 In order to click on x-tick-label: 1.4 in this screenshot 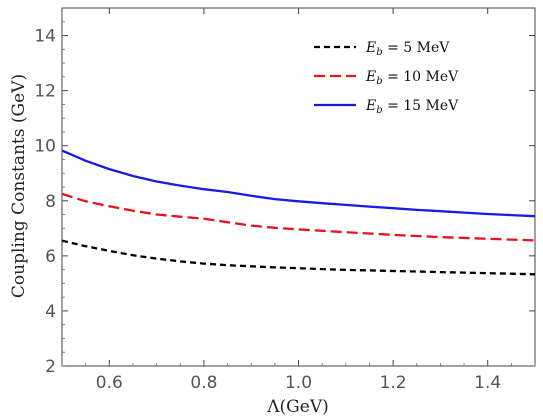, I will do `click(487, 383)`.